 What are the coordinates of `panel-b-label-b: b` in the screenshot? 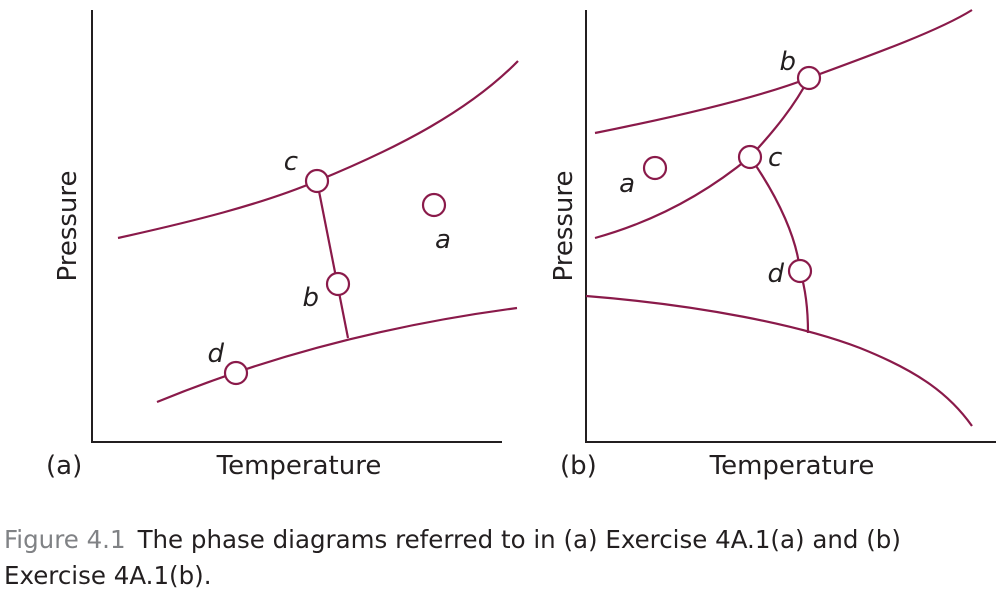 It's located at (787, 62).